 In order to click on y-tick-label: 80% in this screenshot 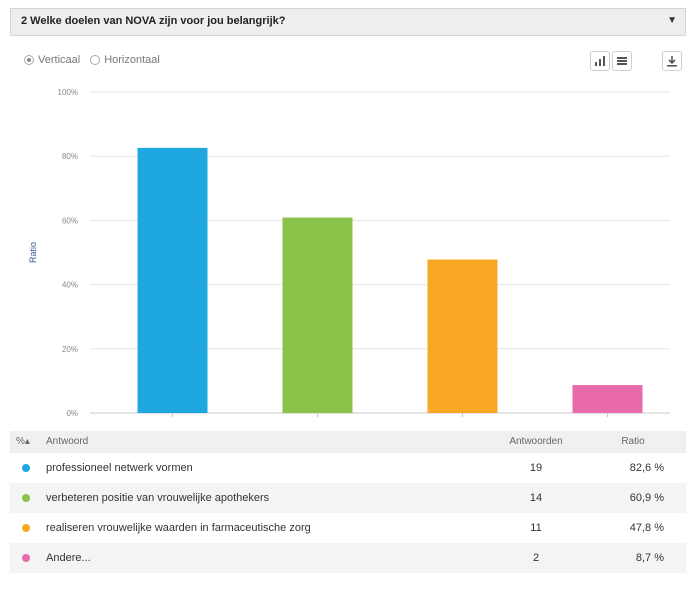, I will do `click(70, 156)`.